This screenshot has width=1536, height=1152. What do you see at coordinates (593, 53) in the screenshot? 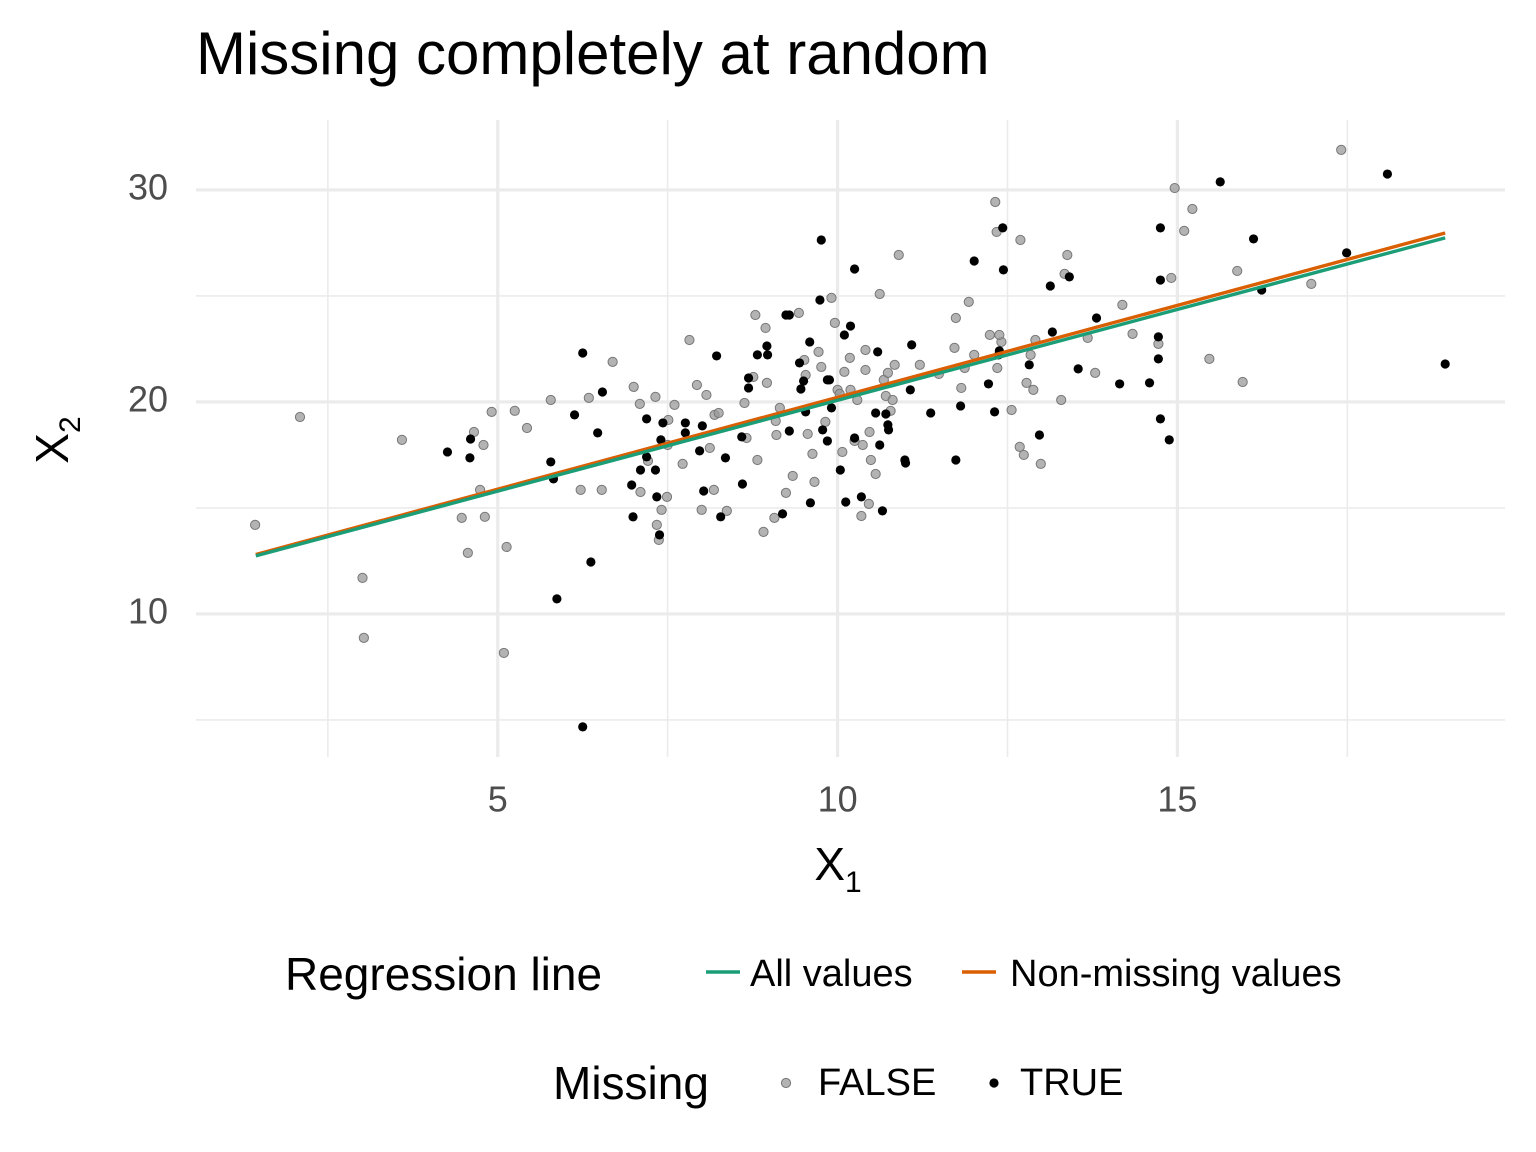
I see `chart-title: Missing completely at random` at bounding box center [593, 53].